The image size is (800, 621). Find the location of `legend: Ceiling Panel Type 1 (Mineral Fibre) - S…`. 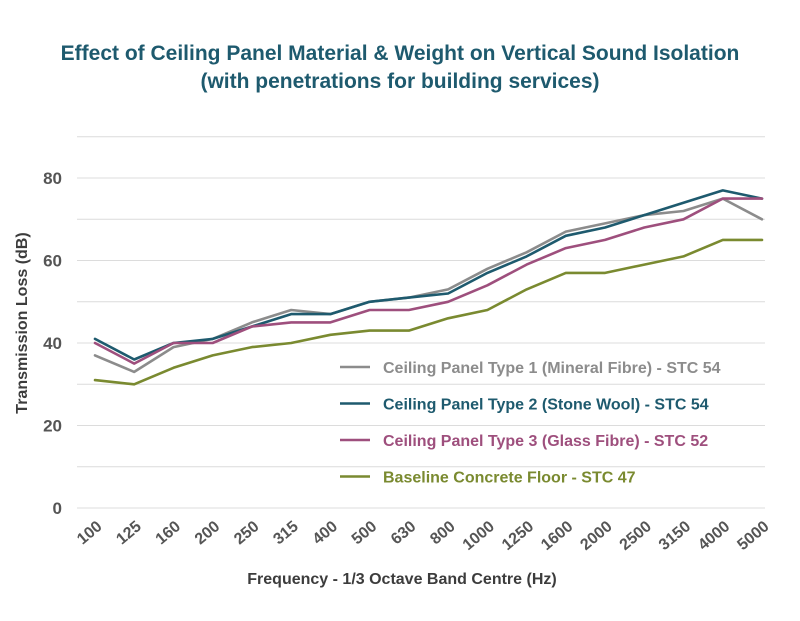

legend: Ceiling Panel Type 1 (Mineral Fibre) - S… is located at coordinates (530, 423).